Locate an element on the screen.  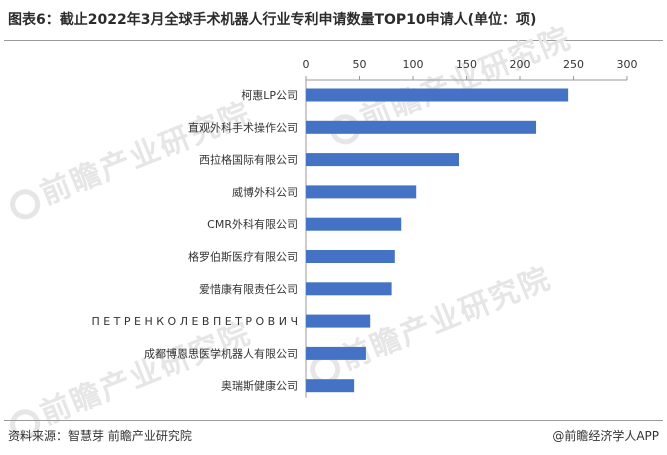
category-label: 西拉格国际有限公司 is located at coordinates (248, 160).